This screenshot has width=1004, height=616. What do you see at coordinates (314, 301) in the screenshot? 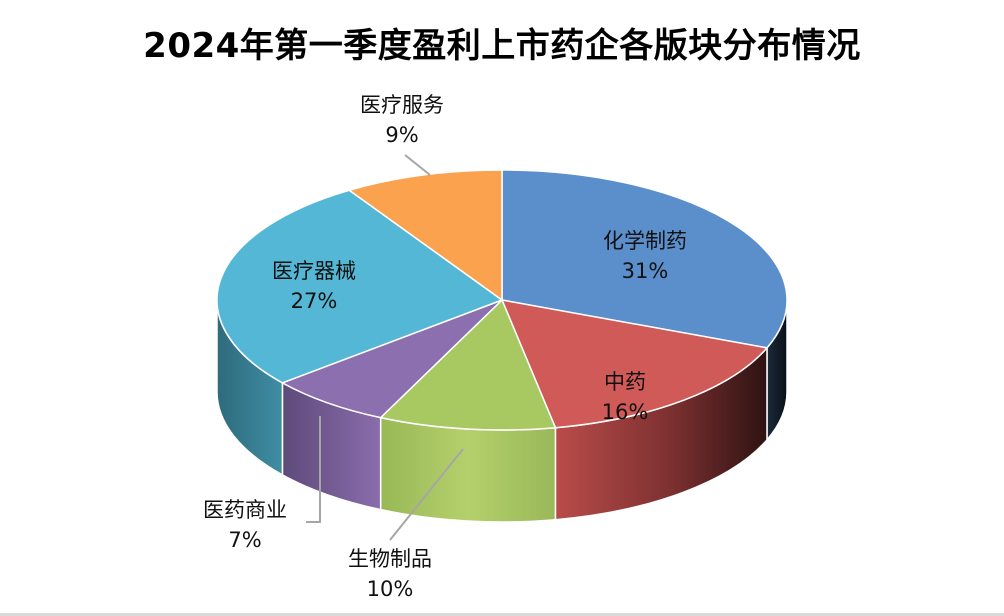
I see `label-pct: 27%` at bounding box center [314, 301].